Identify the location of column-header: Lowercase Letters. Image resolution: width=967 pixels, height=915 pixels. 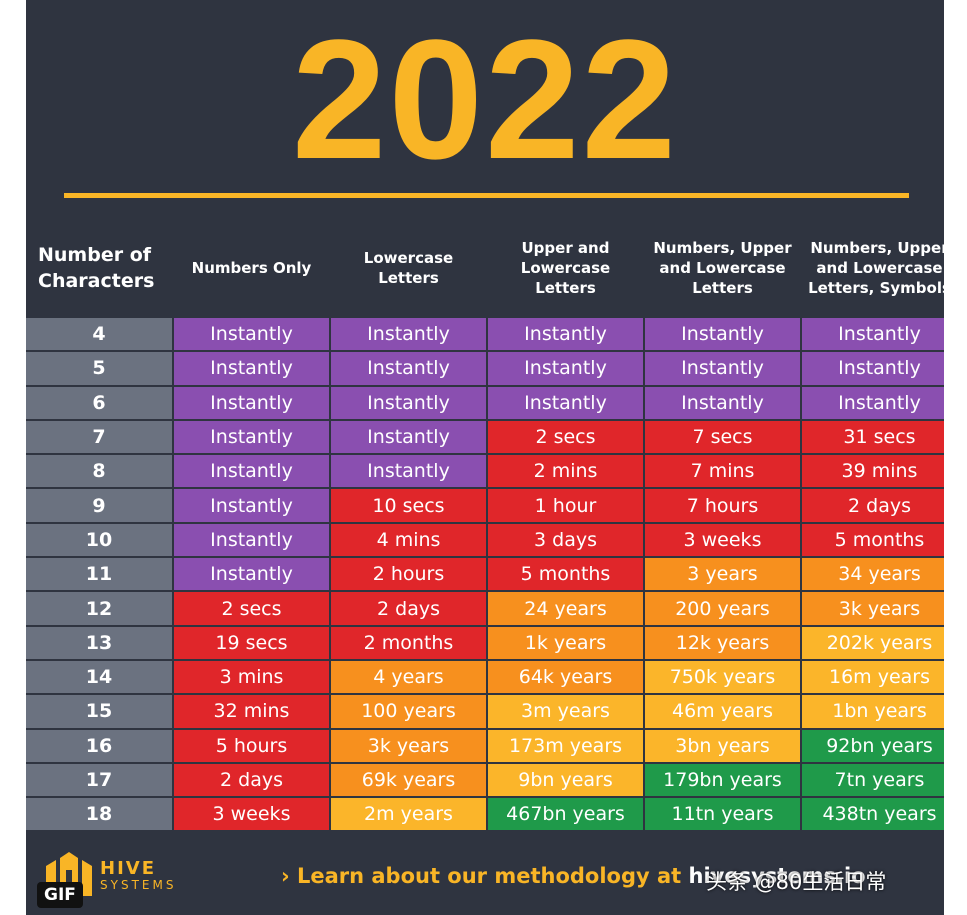
(408, 268).